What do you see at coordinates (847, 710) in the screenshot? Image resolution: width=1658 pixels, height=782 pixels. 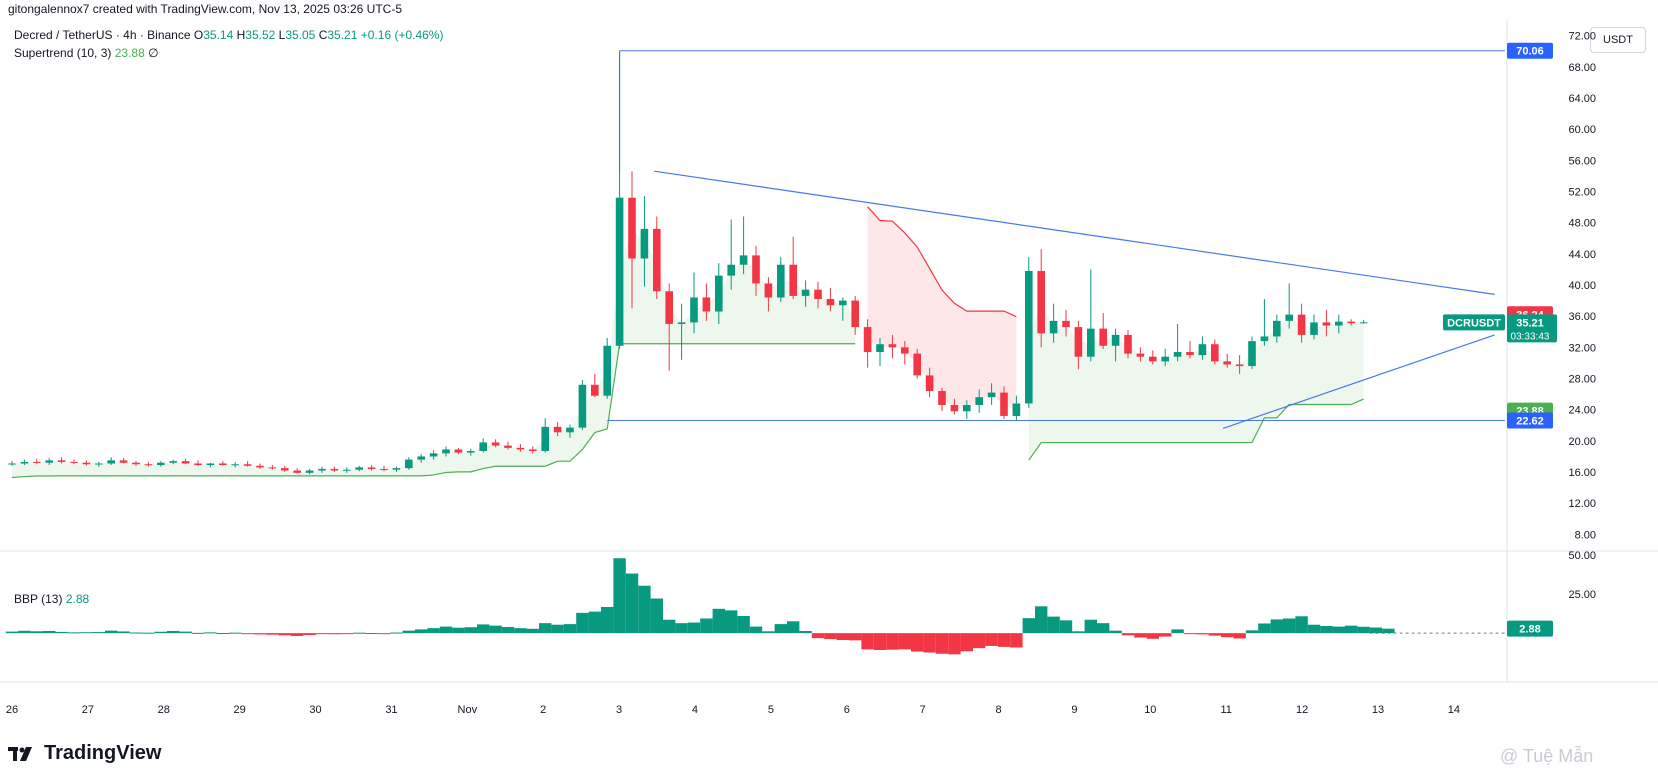 I see `time-tick-label: 6` at bounding box center [847, 710].